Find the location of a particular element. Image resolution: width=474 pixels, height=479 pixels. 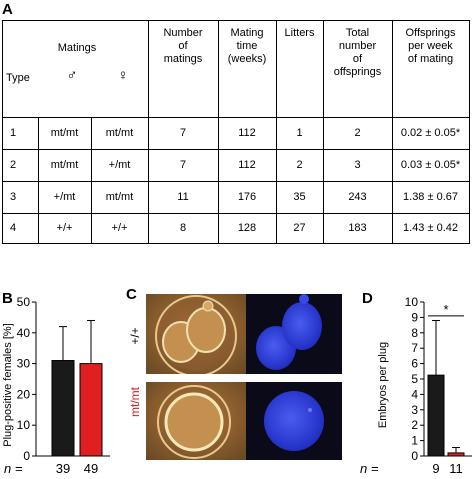

chart-b-ylabel: Plug-positive females [%] is located at coordinates (8, 385).